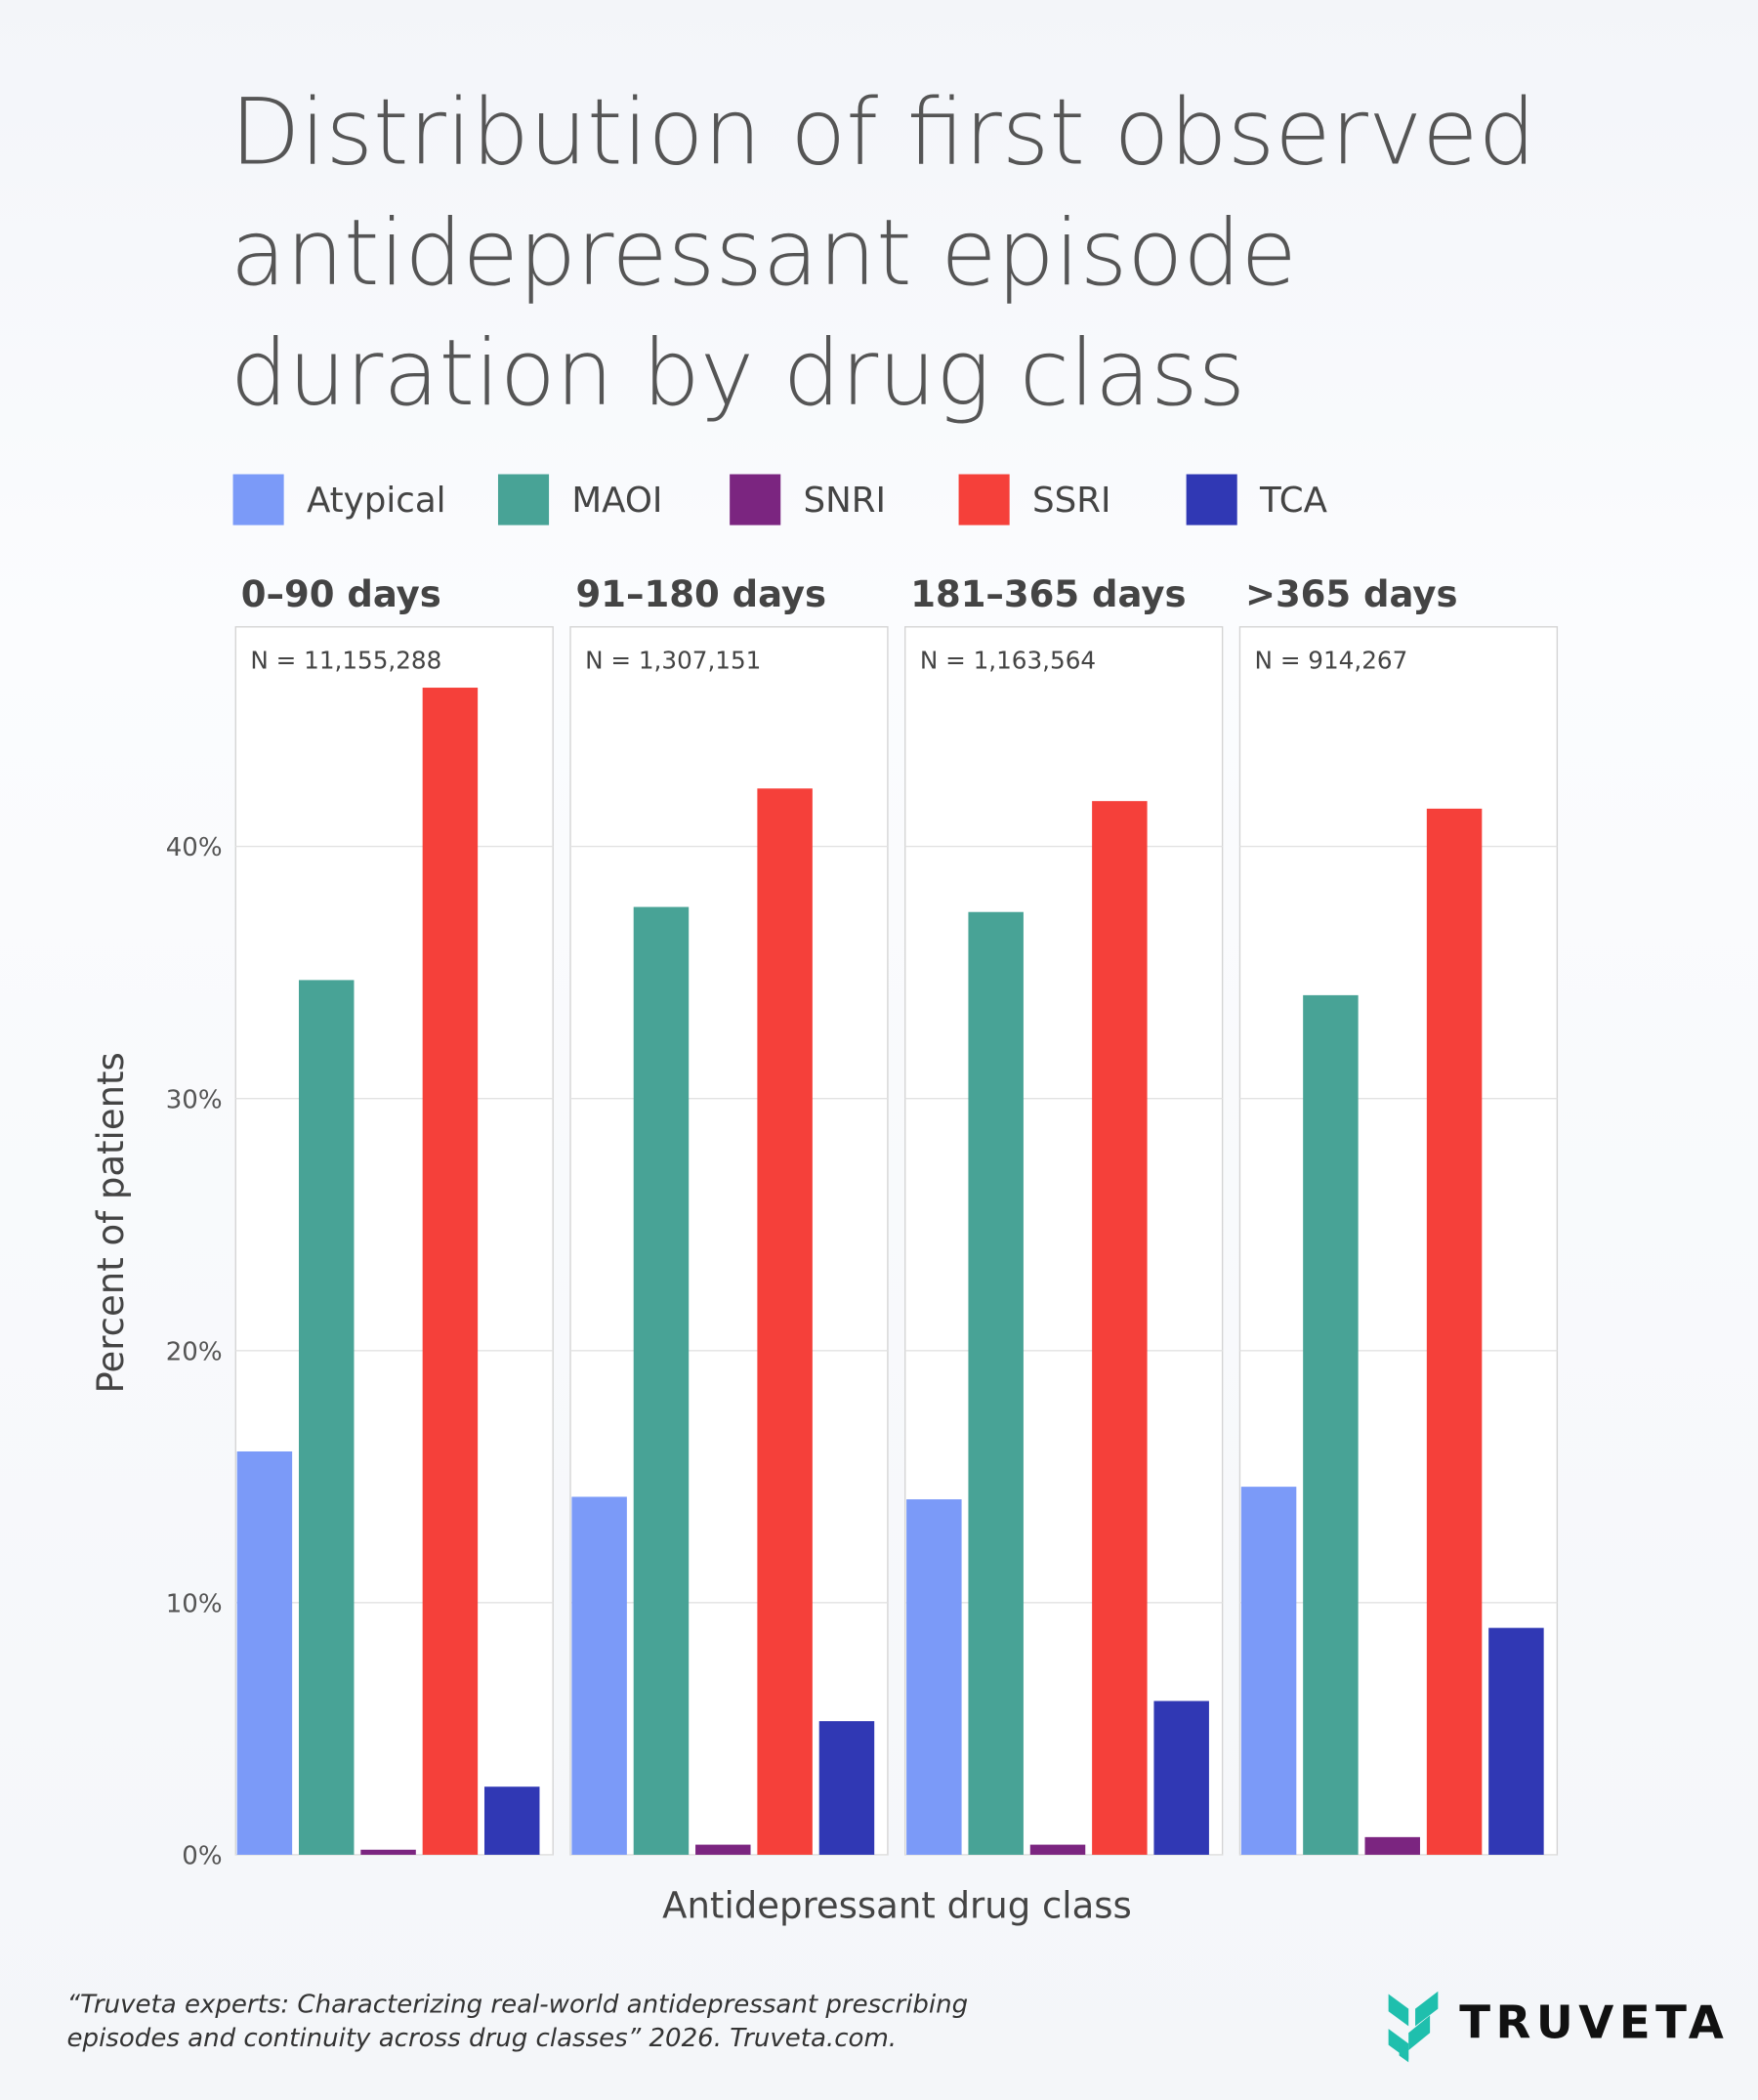  I want to click on truveta-leaf-icon, so click(1413, 2027).